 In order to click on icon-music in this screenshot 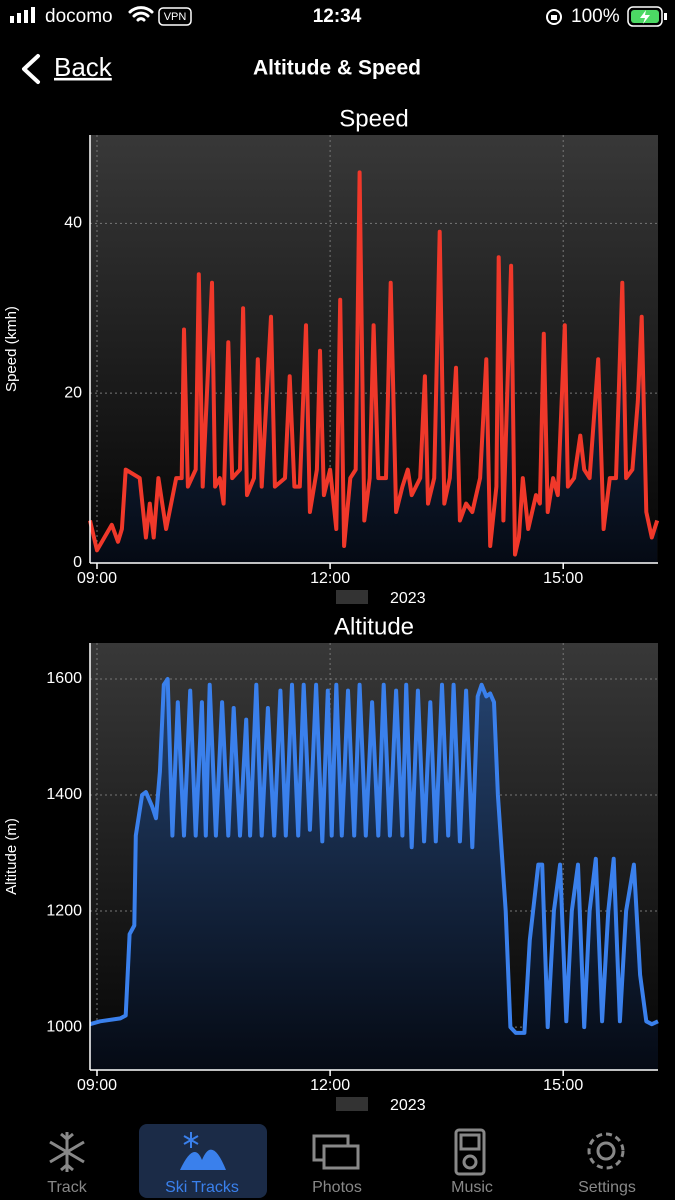, I will do `click(470, 1152)`.